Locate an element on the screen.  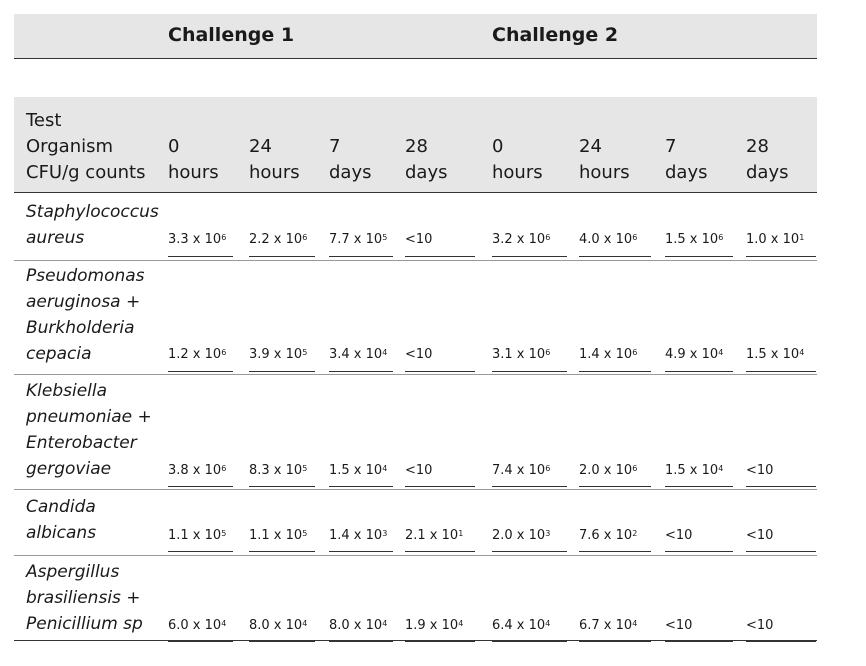
column-header-c2-1: 24 hours is located at coordinates (604, 159).